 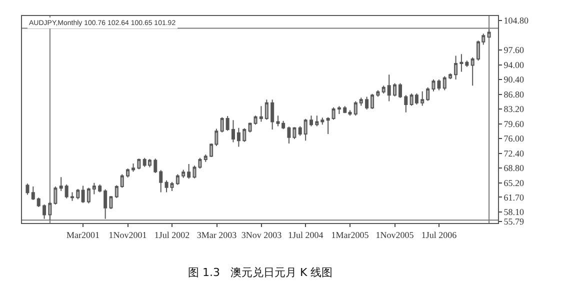 I want to click on y-tick-label: 97.60, so click(x=514, y=50).